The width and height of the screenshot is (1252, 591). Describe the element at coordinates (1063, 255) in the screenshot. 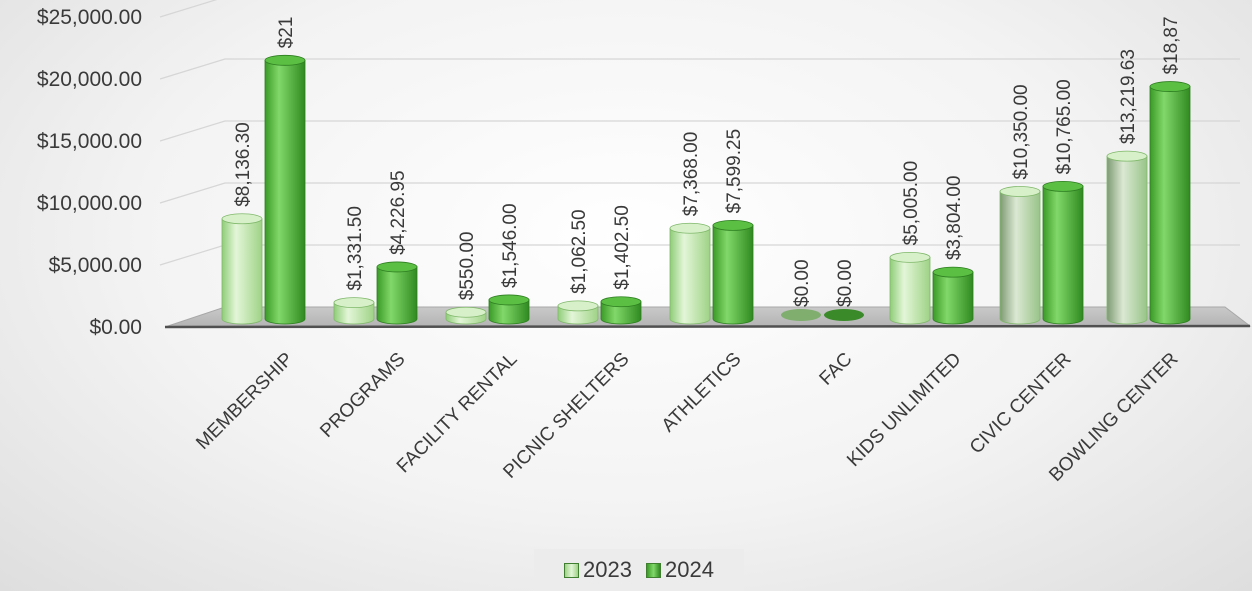

I see `bar-2024-civic-center` at that location.